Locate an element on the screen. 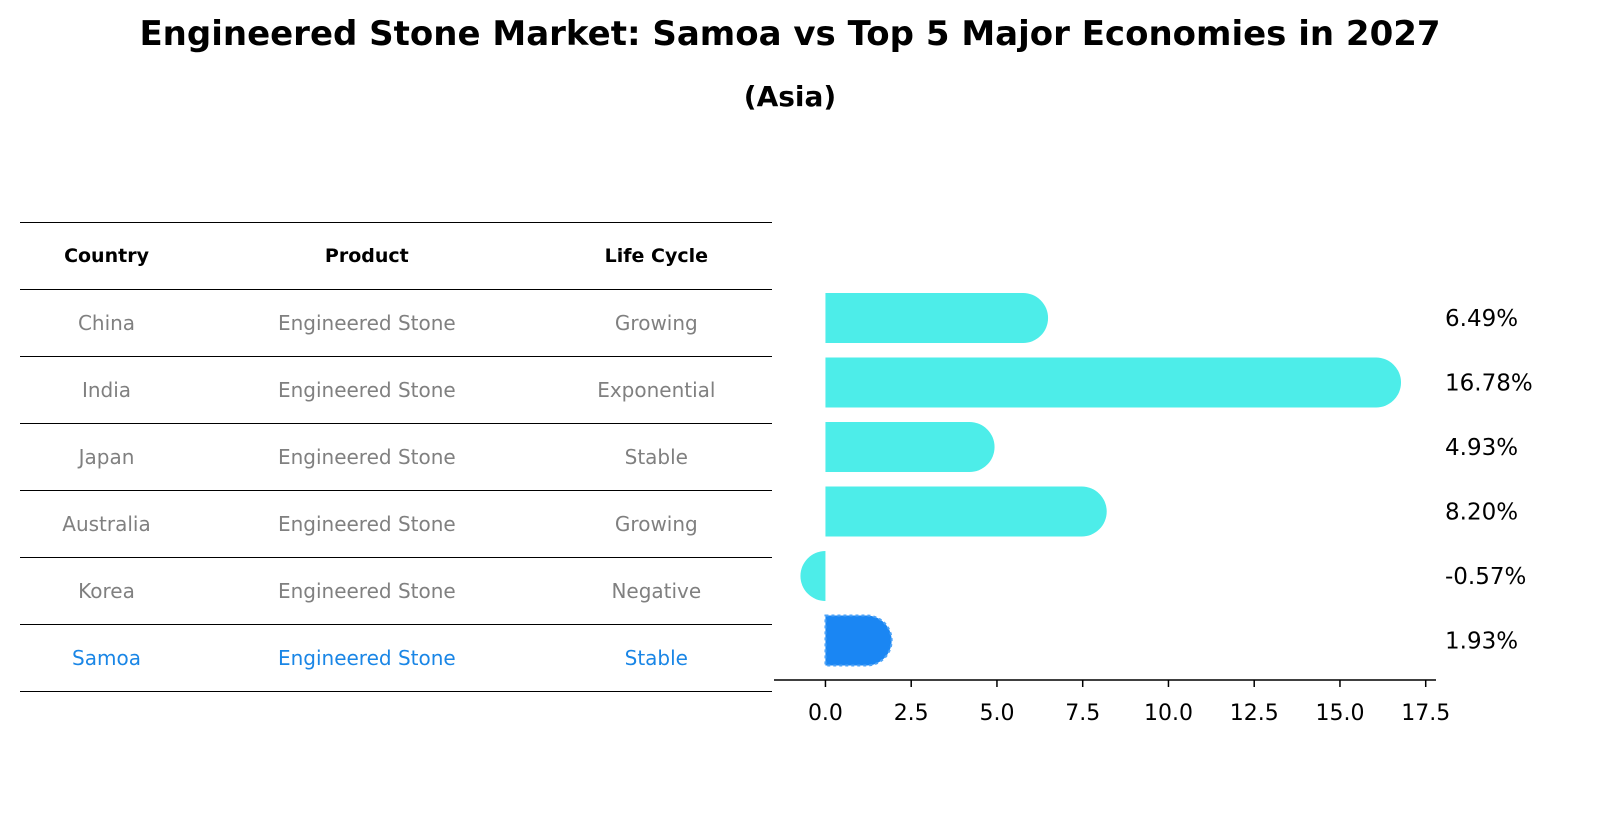 Image resolution: width=1604 pixels, height=823 pixels. value-label-china: 6.49% is located at coordinates (1481, 319).